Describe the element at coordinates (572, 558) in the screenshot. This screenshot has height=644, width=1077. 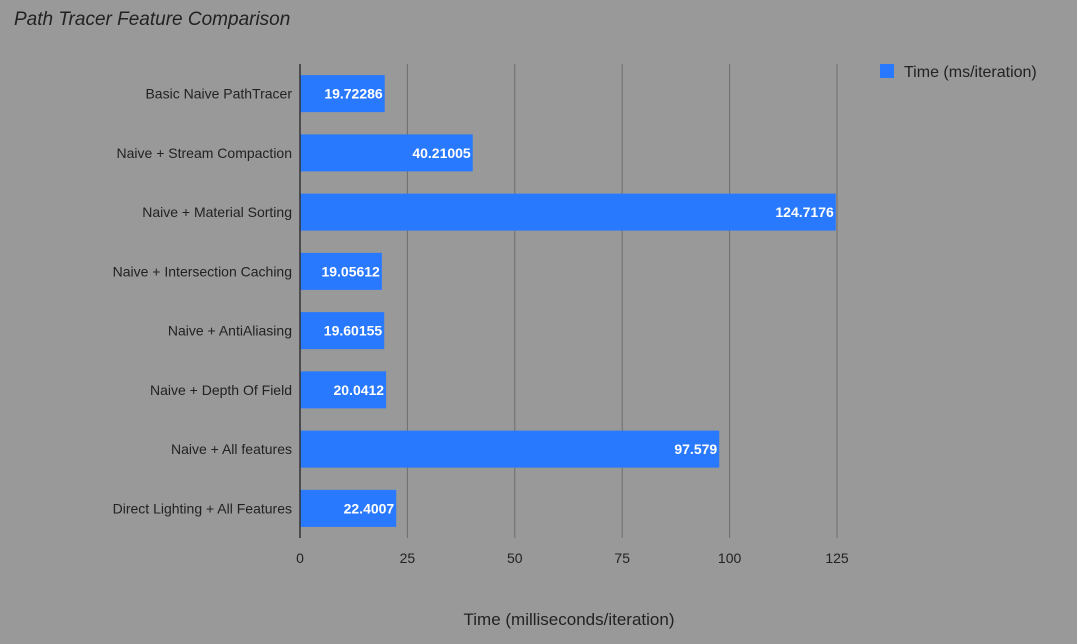
I see `x-axis-ticks: 0 25 50 75 100 125` at that location.